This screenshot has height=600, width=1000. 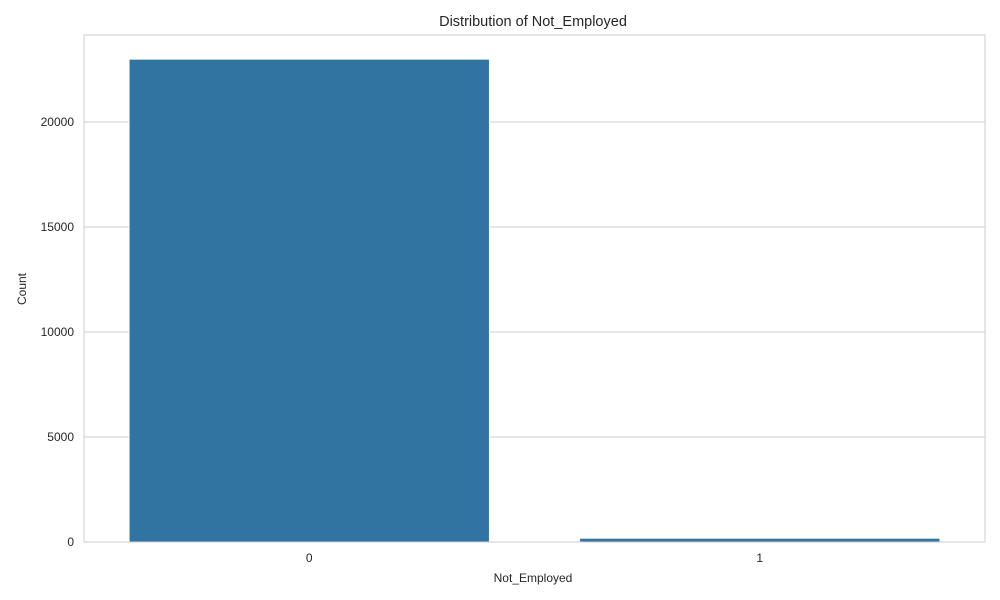 What do you see at coordinates (533, 22) in the screenshot?
I see `chart-title: Distribution of Not_Employed` at bounding box center [533, 22].